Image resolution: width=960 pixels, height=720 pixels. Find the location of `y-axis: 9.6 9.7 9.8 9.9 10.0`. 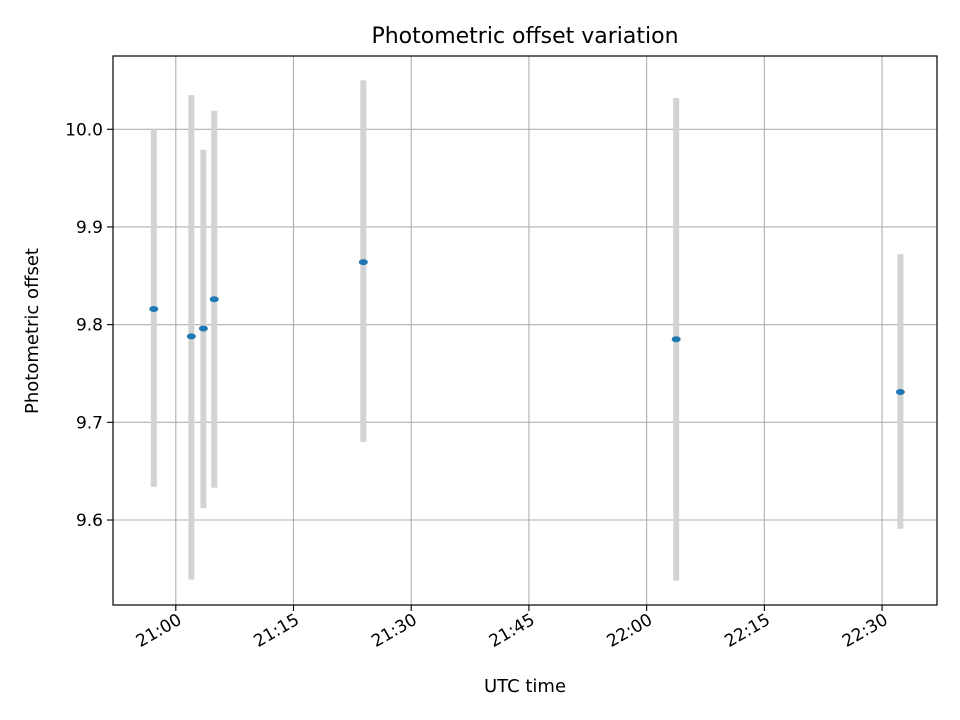

y-axis: 9.6 9.7 9.8 9.9 10.0 is located at coordinates (89, 325).